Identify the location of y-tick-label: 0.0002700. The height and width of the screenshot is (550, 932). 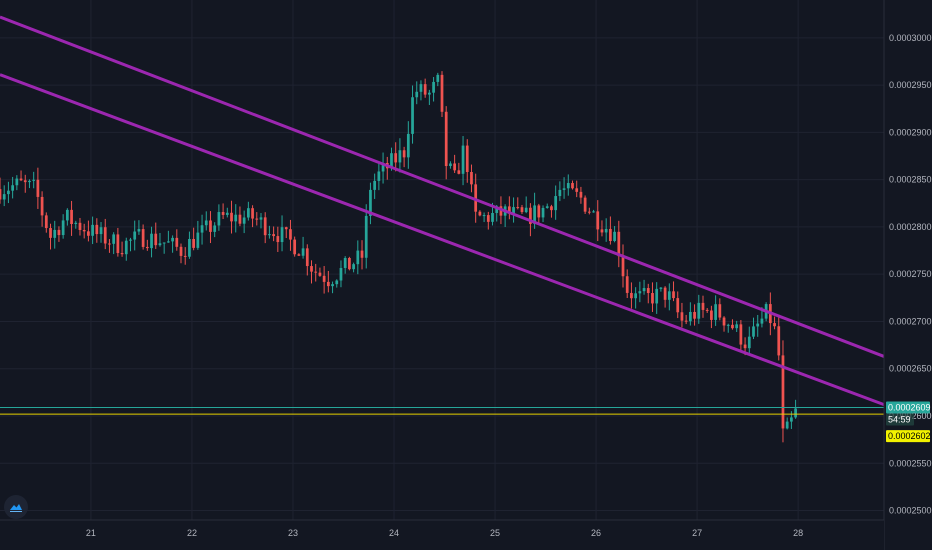
(910, 321).